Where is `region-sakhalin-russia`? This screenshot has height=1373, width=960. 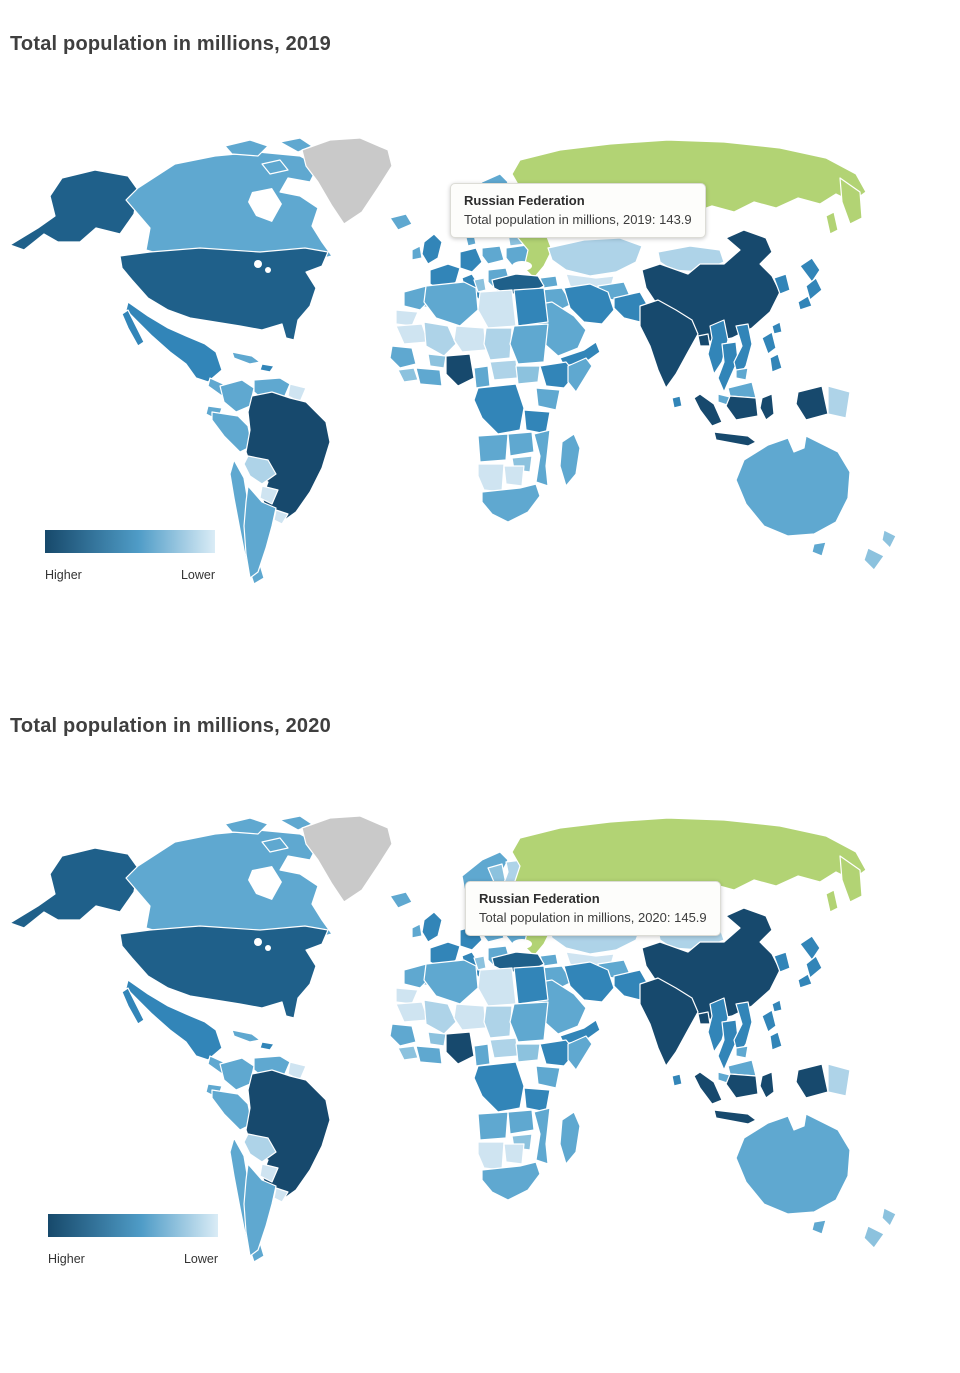 region-sakhalin-russia is located at coordinates (832, 223).